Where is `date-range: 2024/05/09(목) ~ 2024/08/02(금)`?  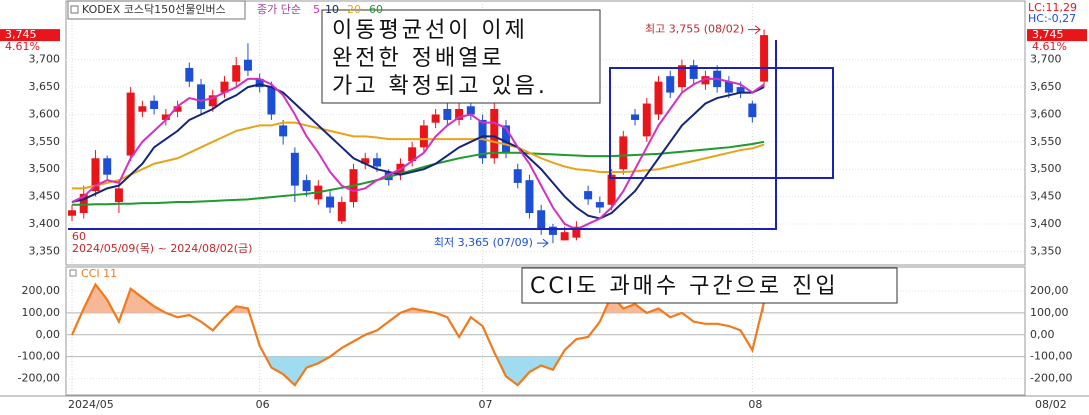 date-range: 2024/05/09(목) ~ 2024/08/02(금) is located at coordinates (162, 248).